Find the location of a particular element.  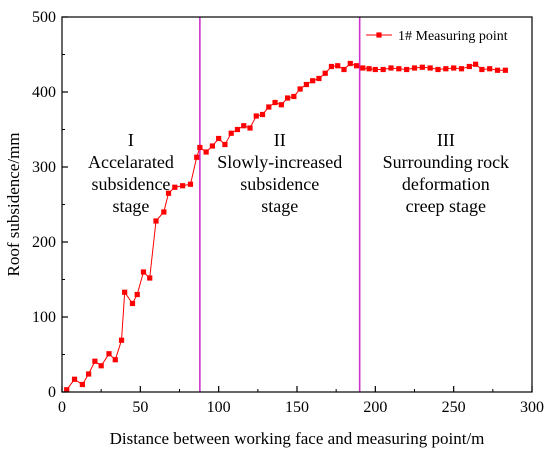

legend-marker is located at coordinates (379, 35).